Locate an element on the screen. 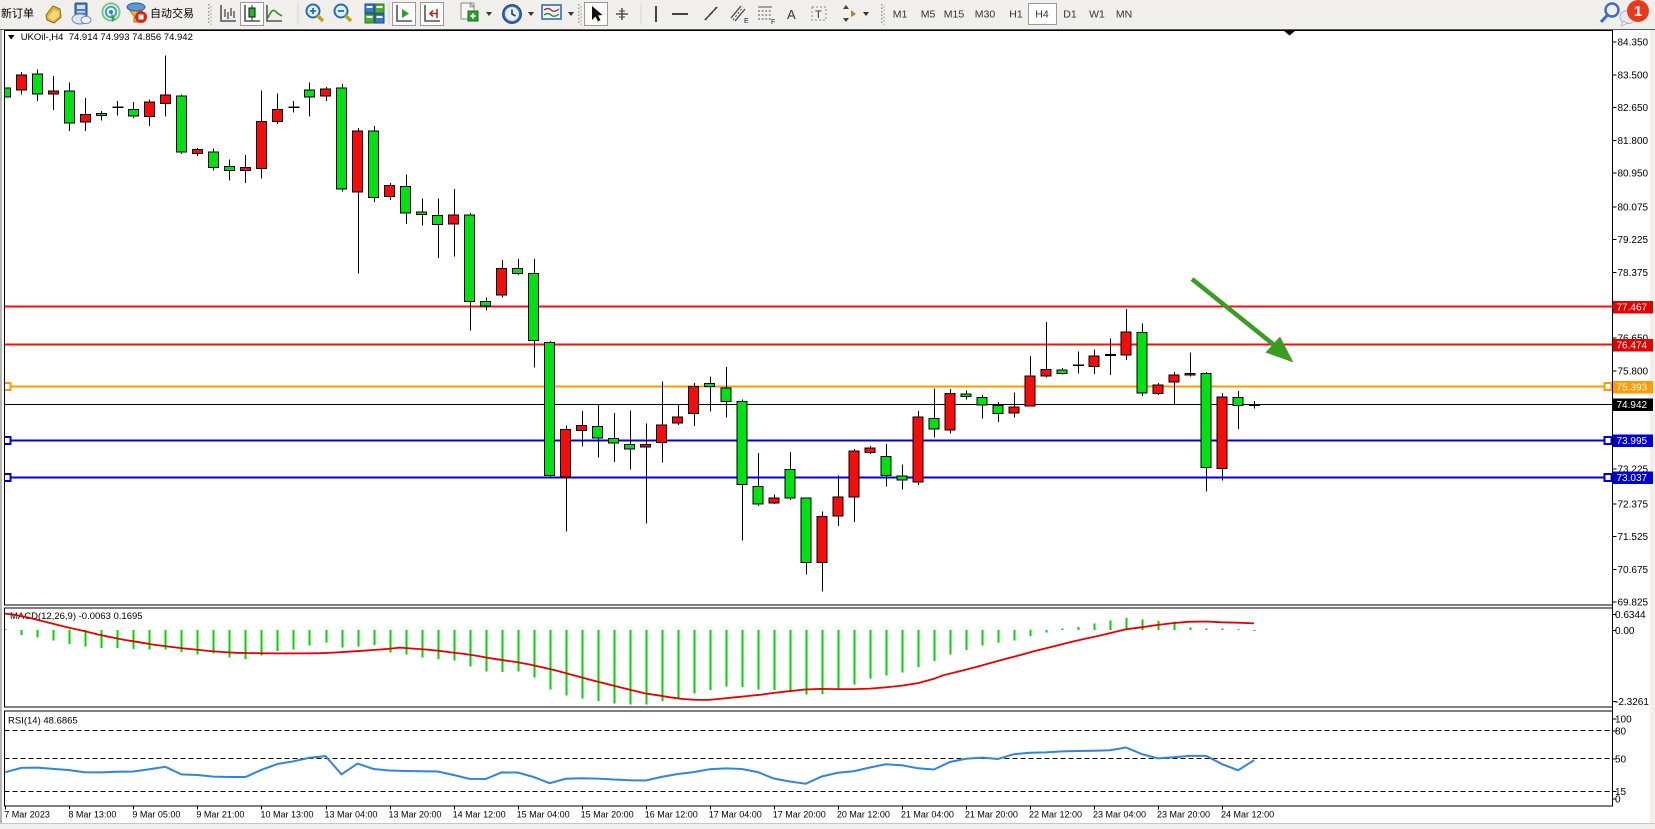  svg-text: 73.037 is located at coordinates (1632, 478).